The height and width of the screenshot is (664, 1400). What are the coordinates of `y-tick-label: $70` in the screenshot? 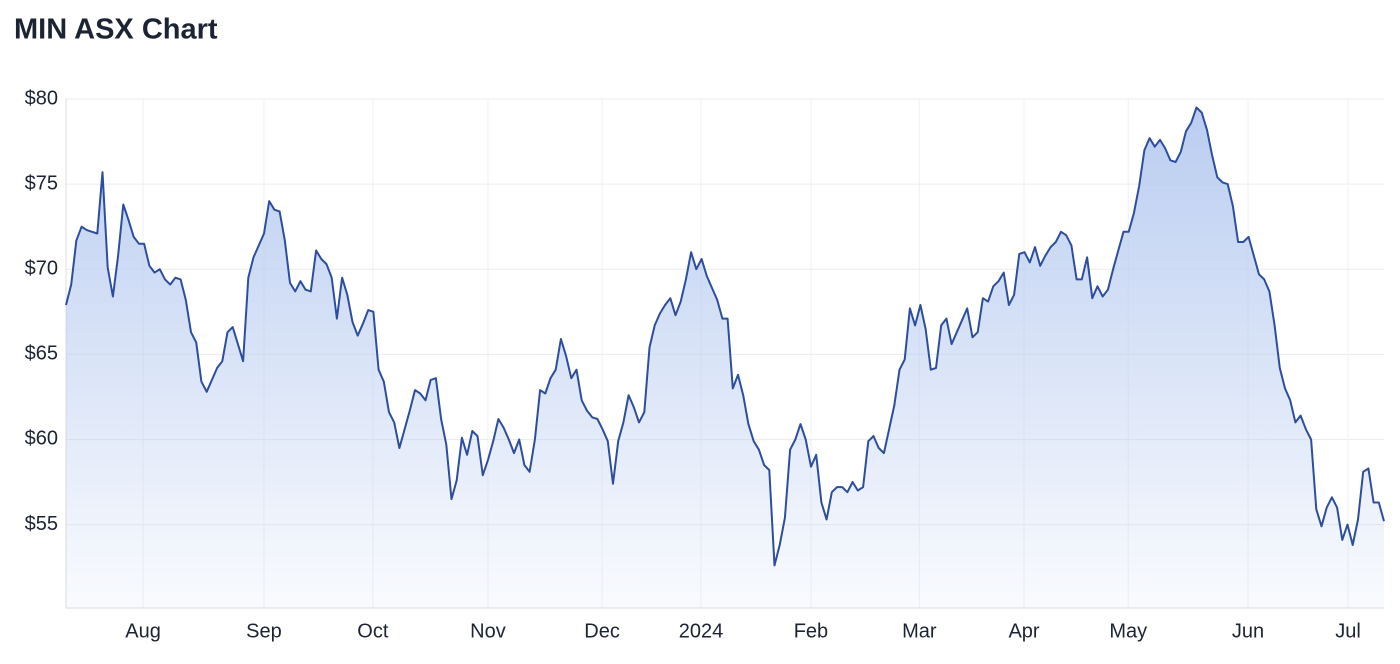 It's located at (41, 269).